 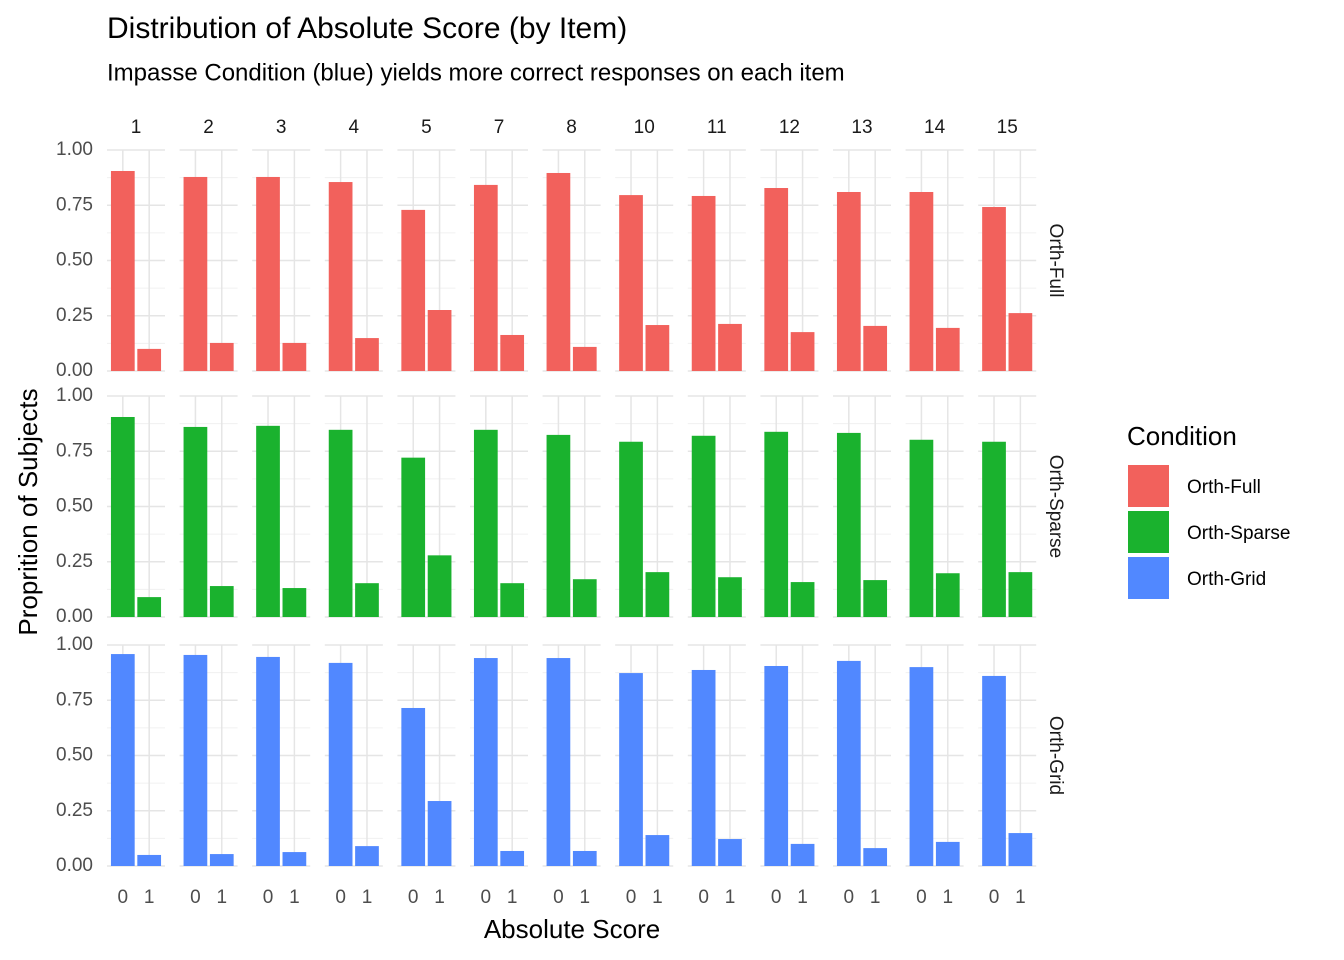 I want to click on column-strip-label: 5, so click(x=426, y=127).